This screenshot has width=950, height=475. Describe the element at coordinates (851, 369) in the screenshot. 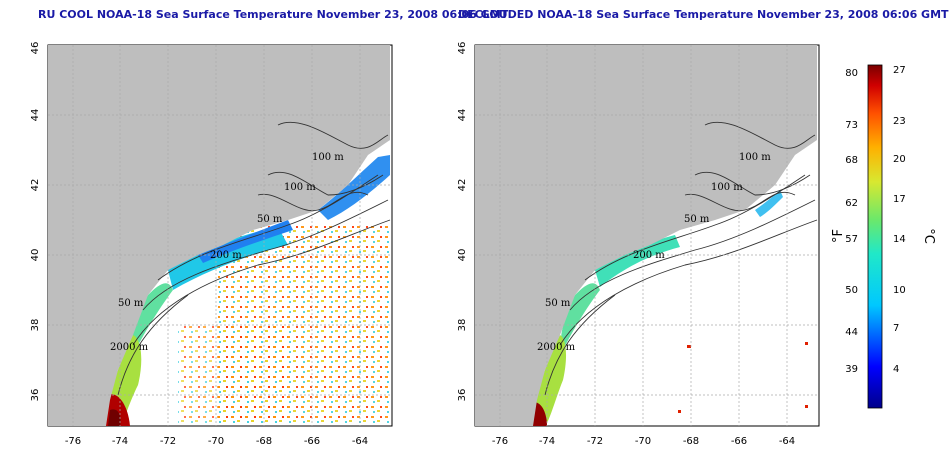

I see `fahrenheit-tick: 39` at that location.